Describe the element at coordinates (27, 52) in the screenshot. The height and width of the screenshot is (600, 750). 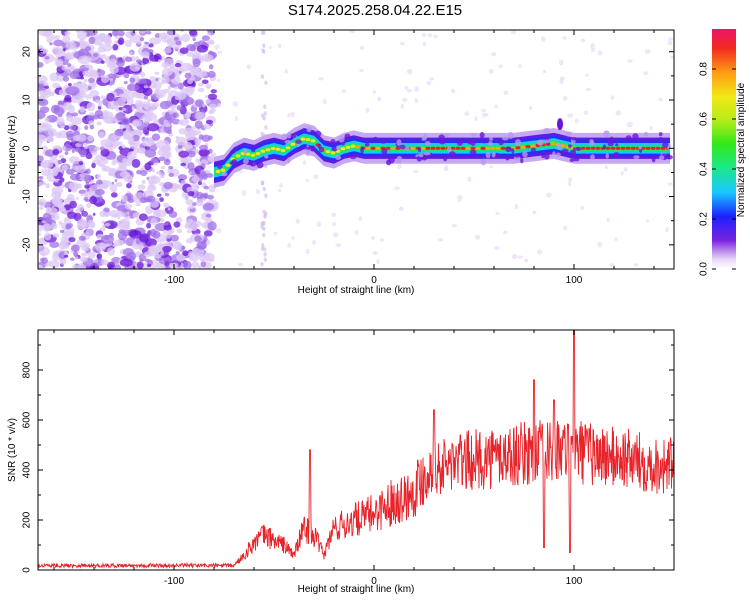
I see `y-tick-label: 20` at that location.